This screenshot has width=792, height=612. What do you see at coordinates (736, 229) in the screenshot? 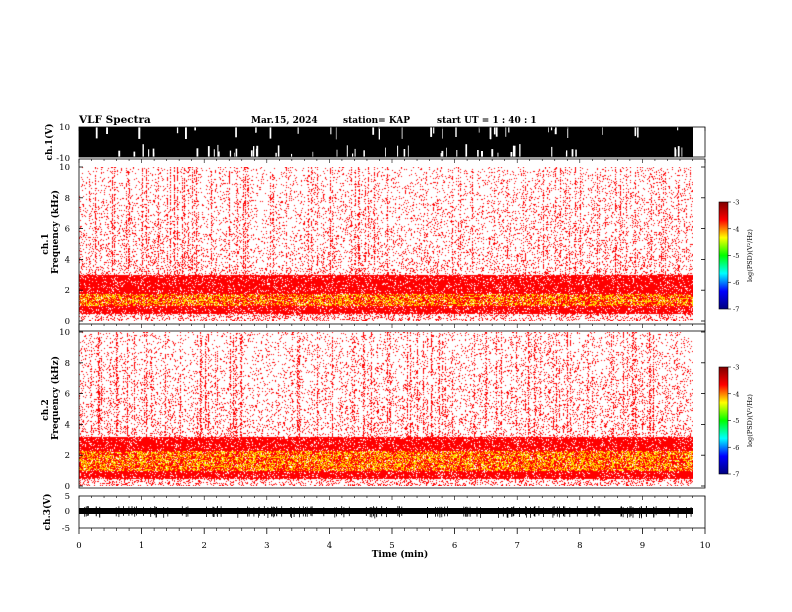
I see `ch1-colorbar-tick-label: -4` at bounding box center [736, 229].